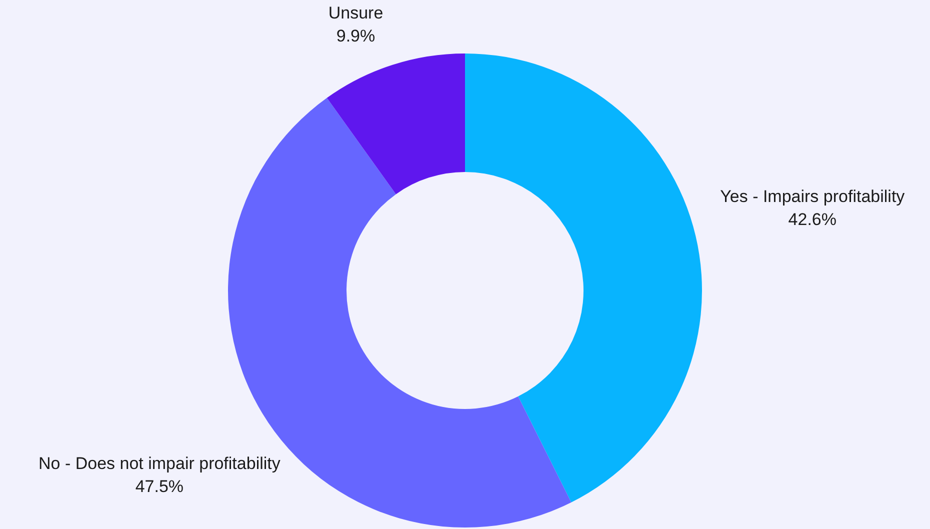 The image size is (930, 529). I want to click on data-label: 9.9%, so click(356, 36).